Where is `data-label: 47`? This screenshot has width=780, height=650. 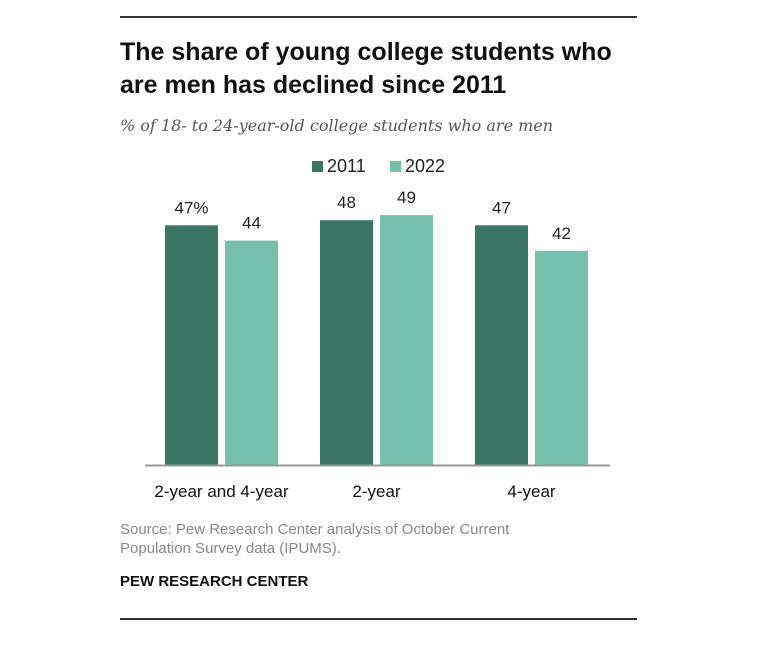
data-label: 47 is located at coordinates (501, 207).